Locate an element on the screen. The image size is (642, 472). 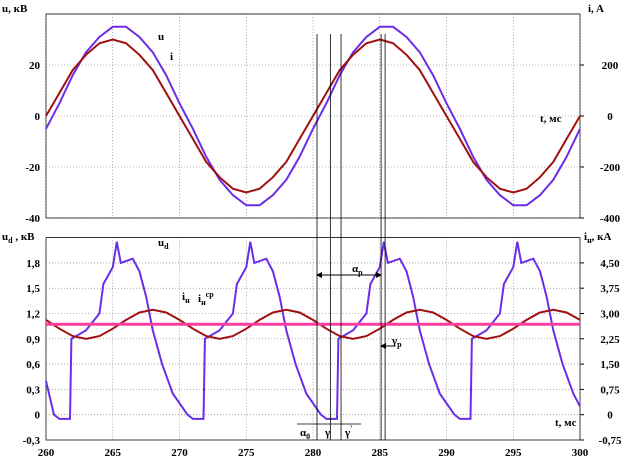
annotation: γ is located at coordinates (327, 433).